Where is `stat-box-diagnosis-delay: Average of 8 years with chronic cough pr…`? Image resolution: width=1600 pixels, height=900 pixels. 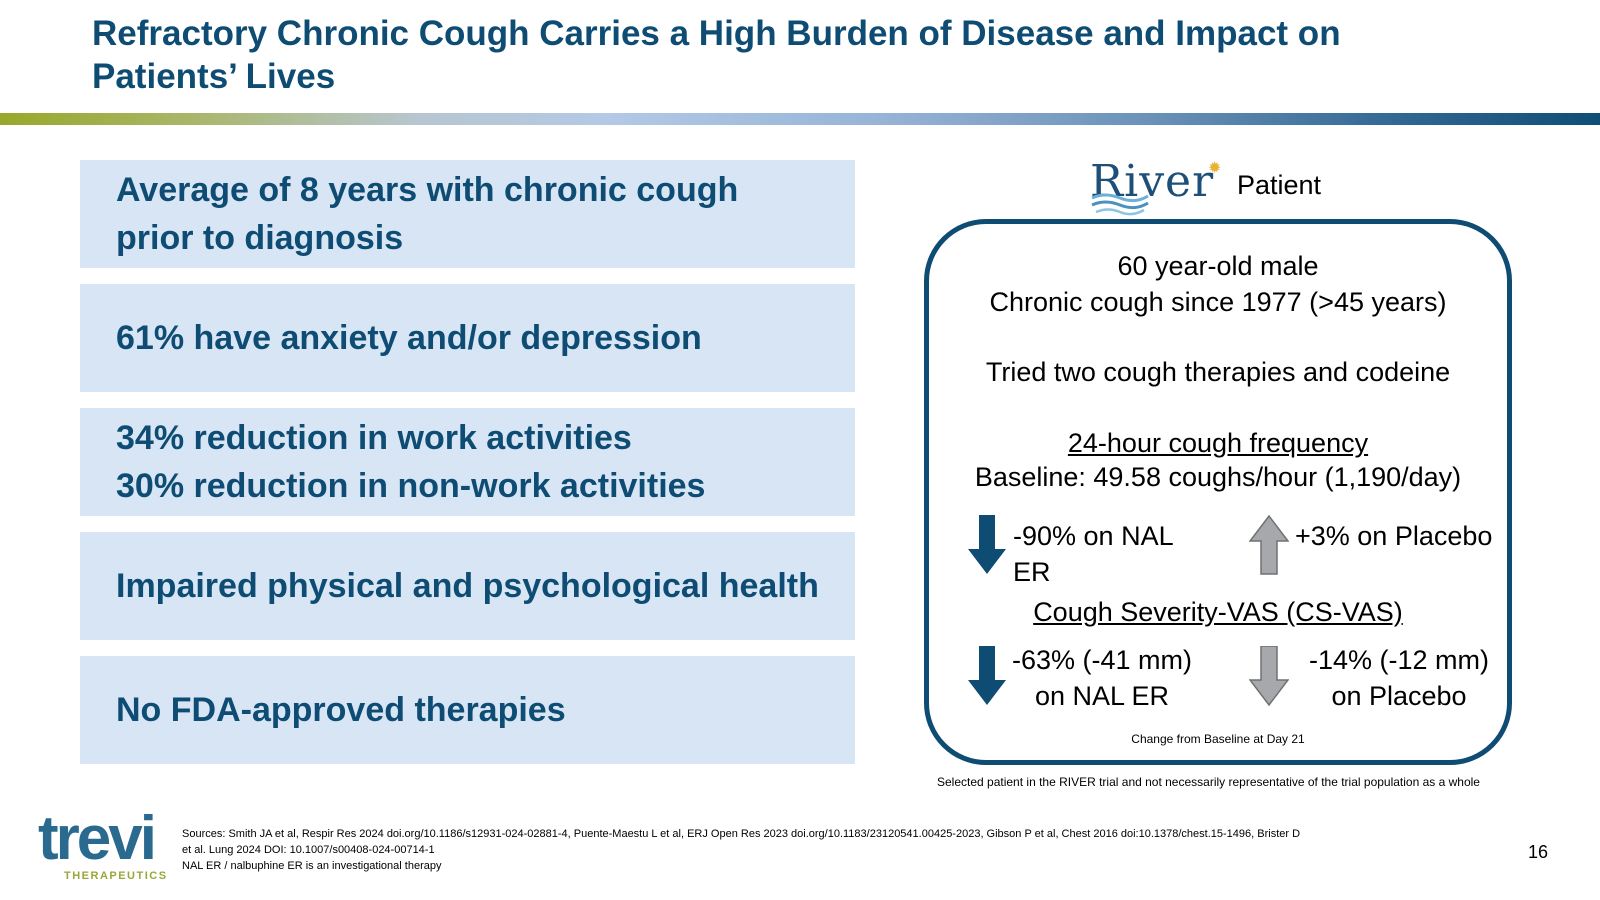 stat-box-diagnosis-delay: Average of 8 years with chronic cough pr… is located at coordinates (467, 214).